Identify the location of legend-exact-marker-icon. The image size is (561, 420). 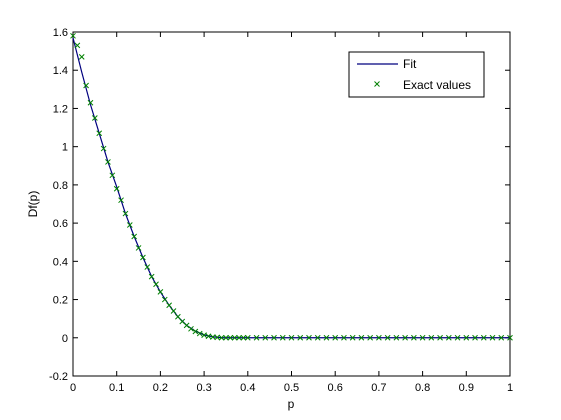
(377, 84).